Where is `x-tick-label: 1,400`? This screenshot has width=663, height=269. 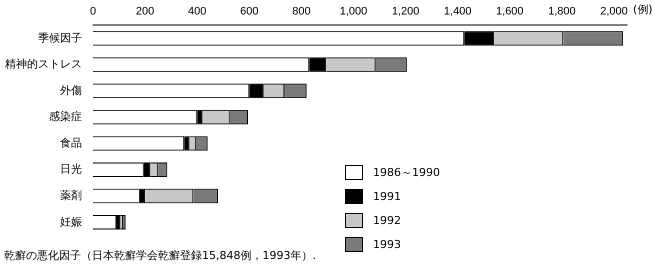
x-tick-label: 1,400 is located at coordinates (458, 12).